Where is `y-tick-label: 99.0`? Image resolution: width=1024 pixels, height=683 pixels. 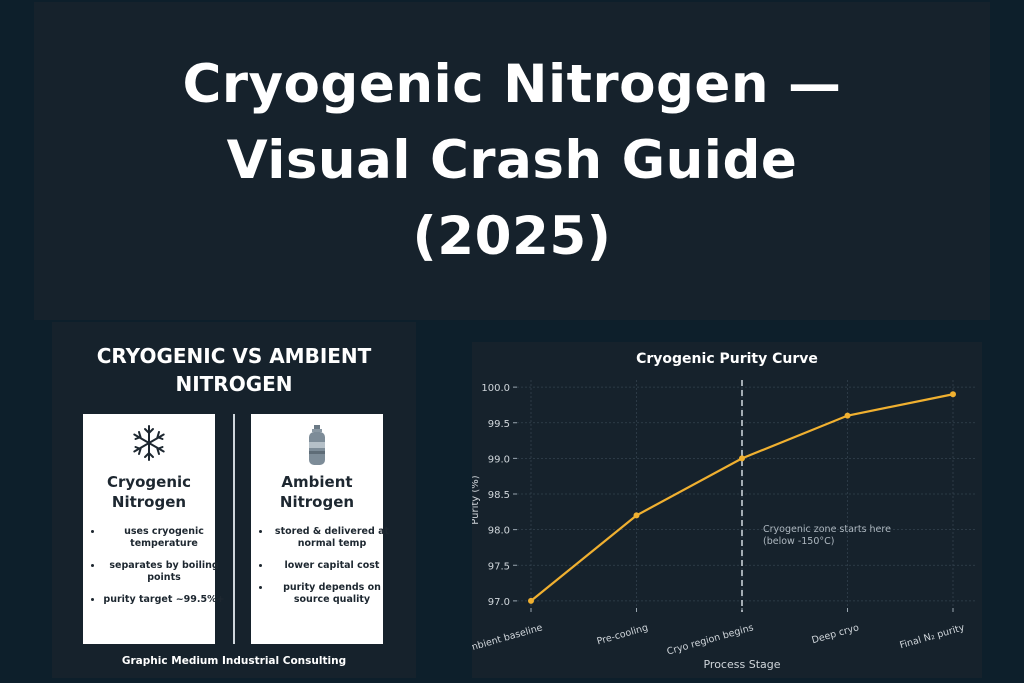 y-tick-label: 99.0 is located at coordinates (499, 459).